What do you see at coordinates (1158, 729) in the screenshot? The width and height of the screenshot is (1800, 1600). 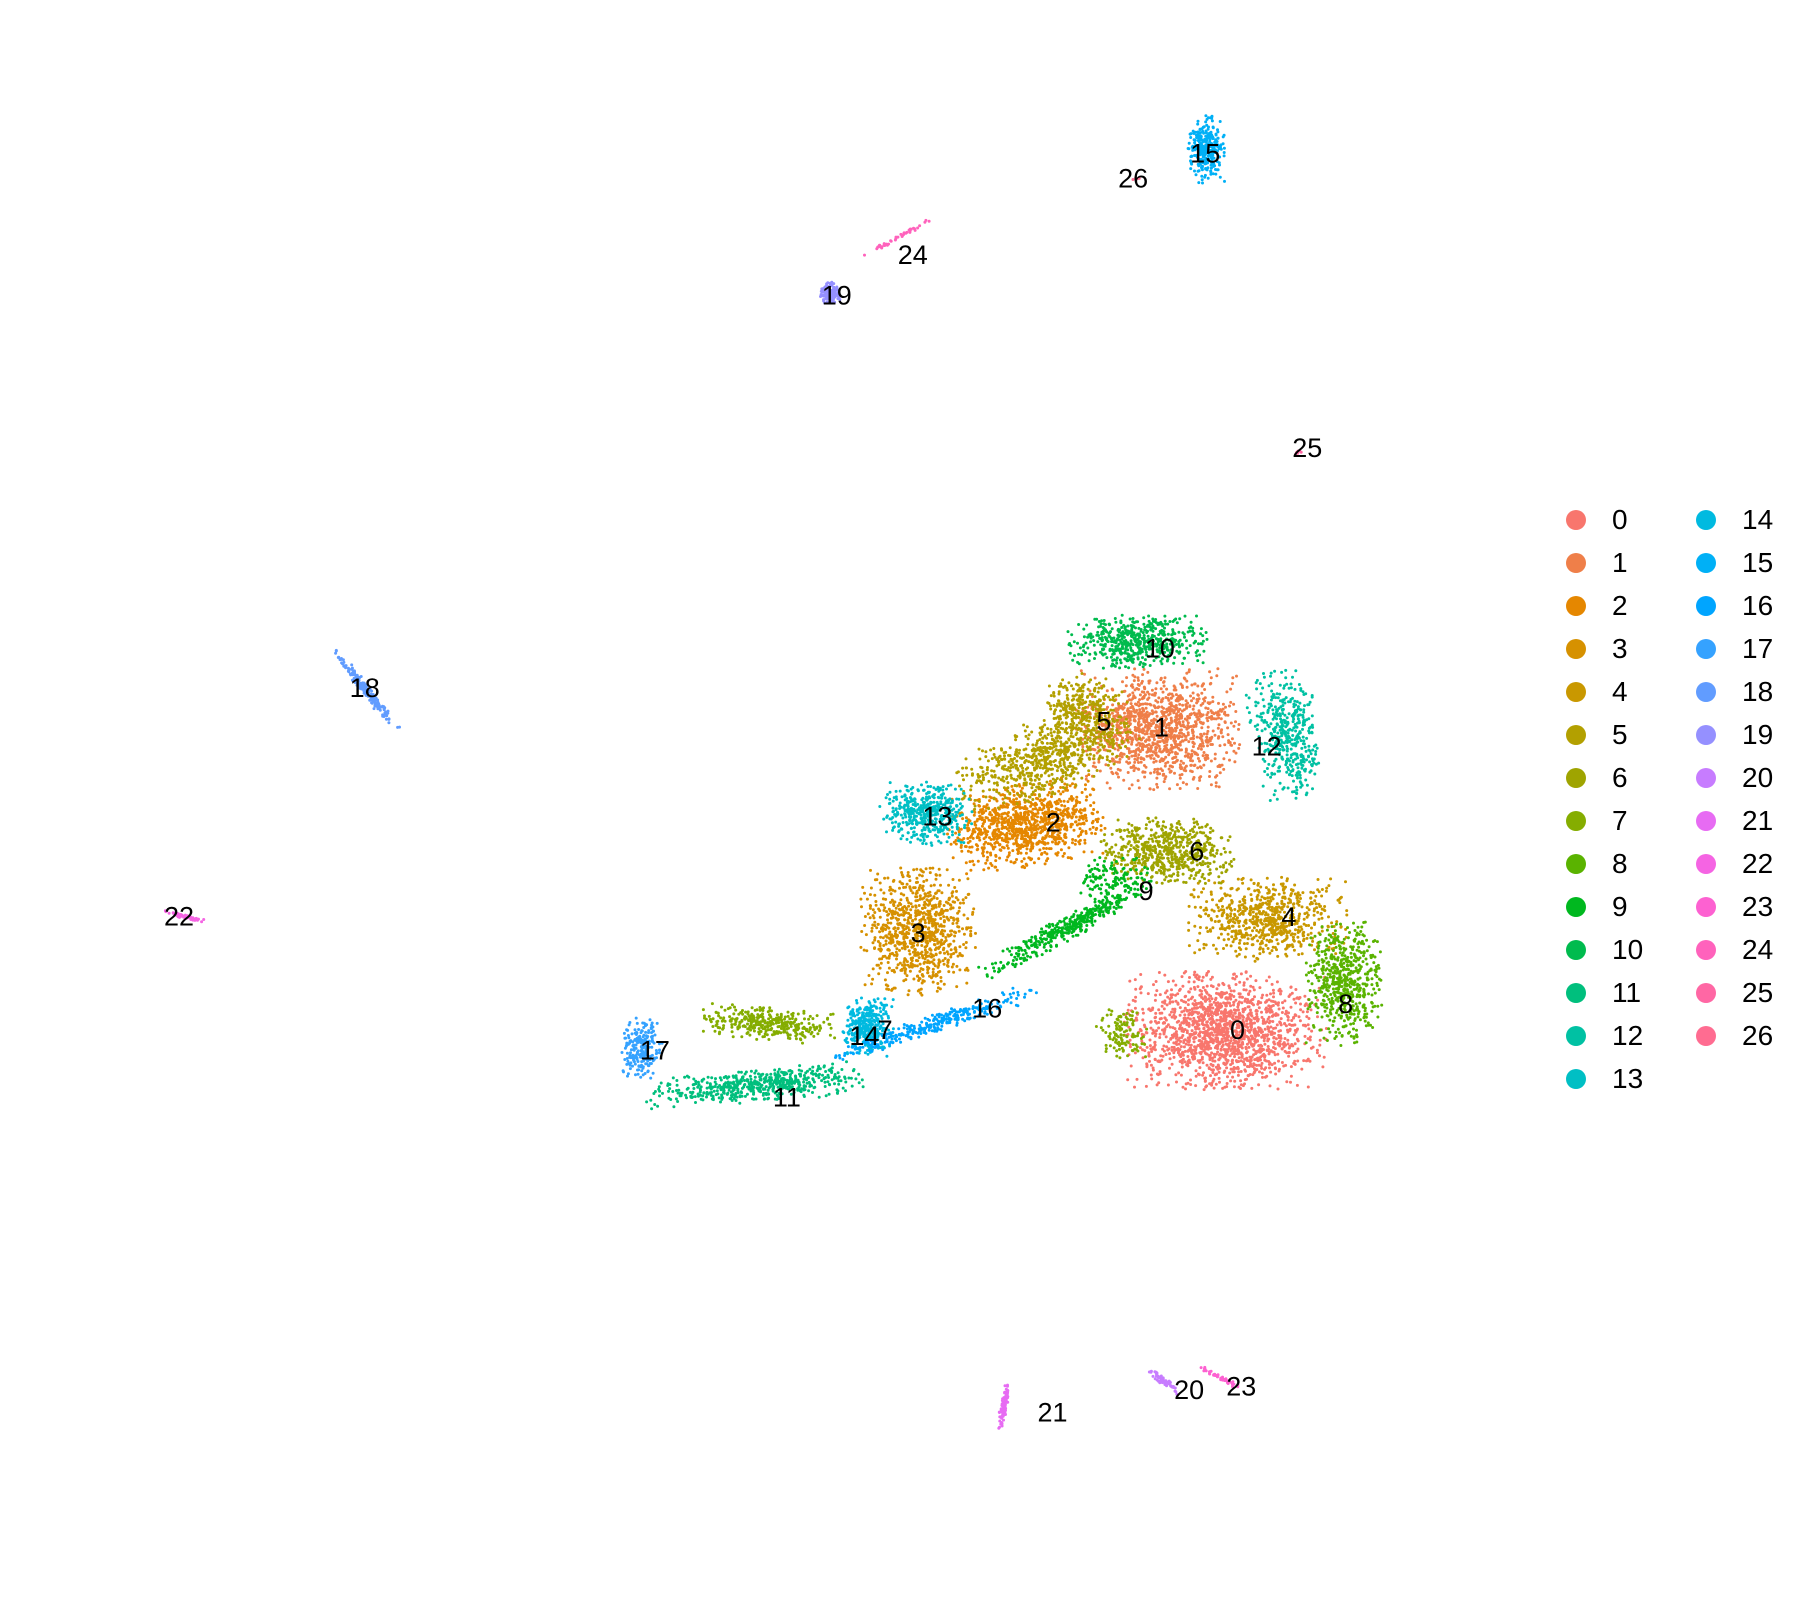 I see `cluster-1-points` at bounding box center [1158, 729].